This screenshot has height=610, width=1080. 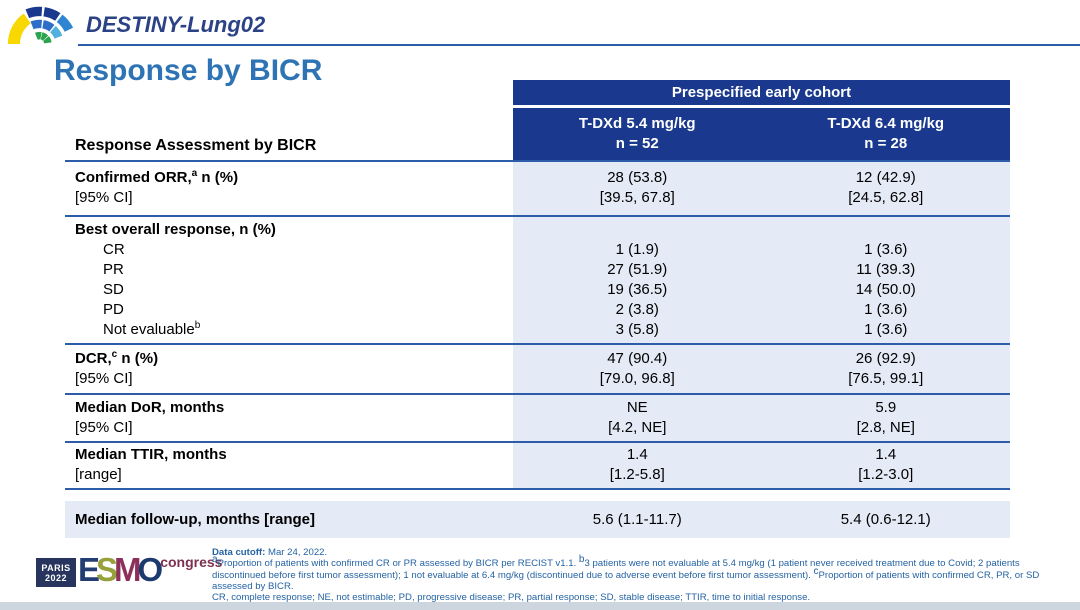 What do you see at coordinates (117, 358) in the screenshot?
I see `row-label-main: DCR,c n (%)` at bounding box center [117, 358].